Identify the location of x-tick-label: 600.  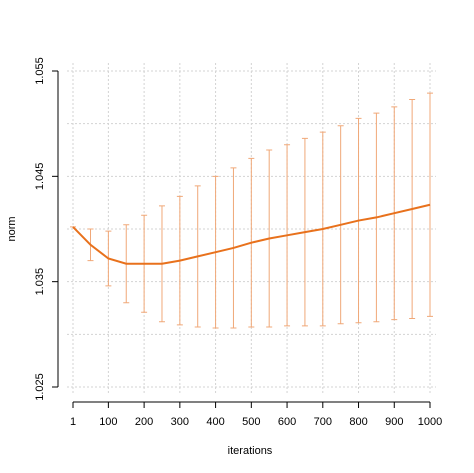
(287, 422).